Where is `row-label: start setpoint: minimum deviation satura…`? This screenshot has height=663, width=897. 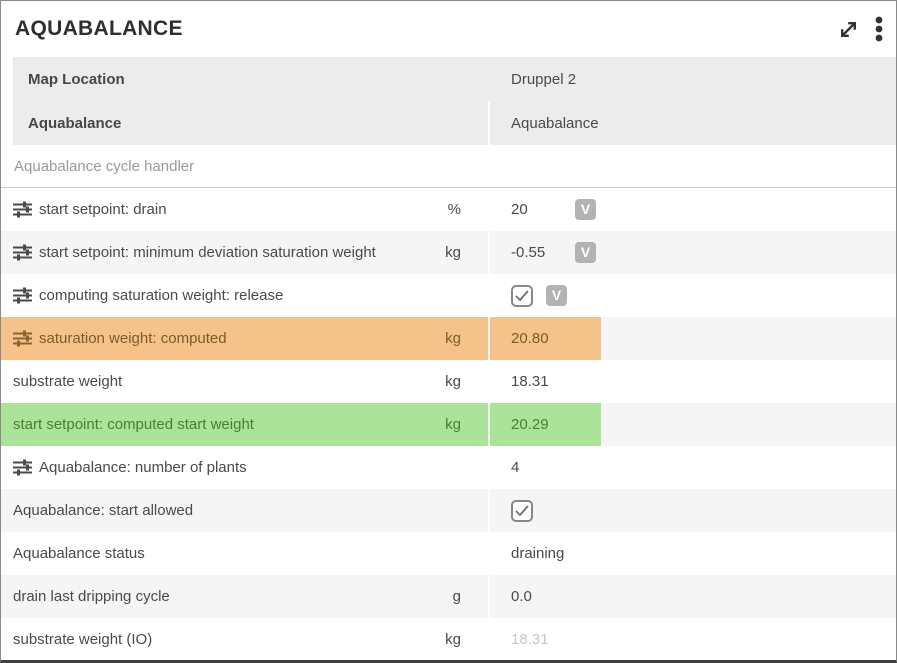
row-label: start setpoint: minimum deviation satura… is located at coordinates (207, 252).